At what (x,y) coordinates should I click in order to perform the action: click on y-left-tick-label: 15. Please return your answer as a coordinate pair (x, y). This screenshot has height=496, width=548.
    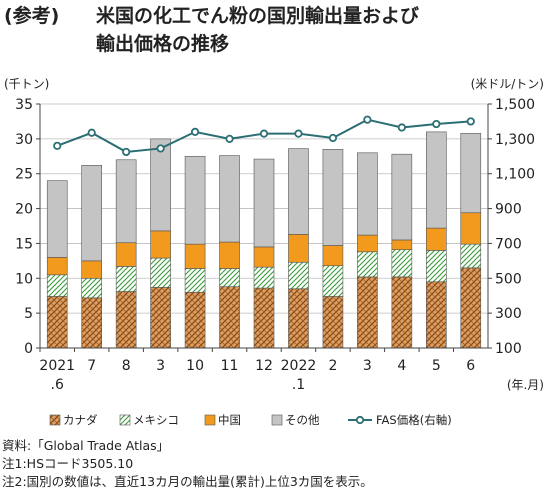
    Looking at the image, I should click on (24, 244).